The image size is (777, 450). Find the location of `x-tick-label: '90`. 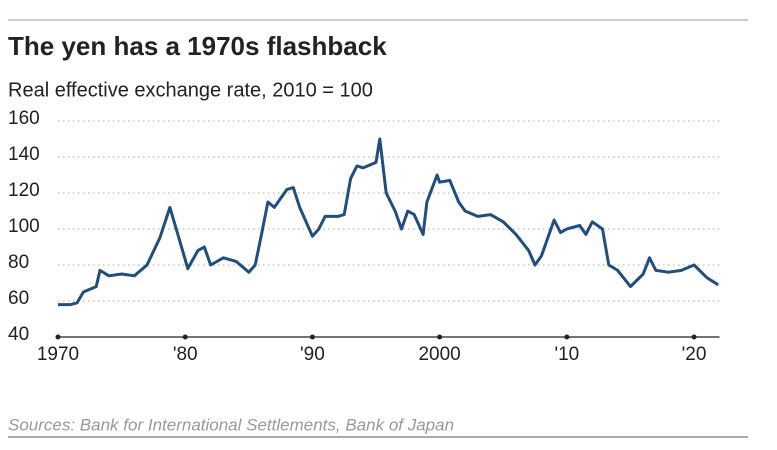

x-tick-label: '90 is located at coordinates (312, 354).